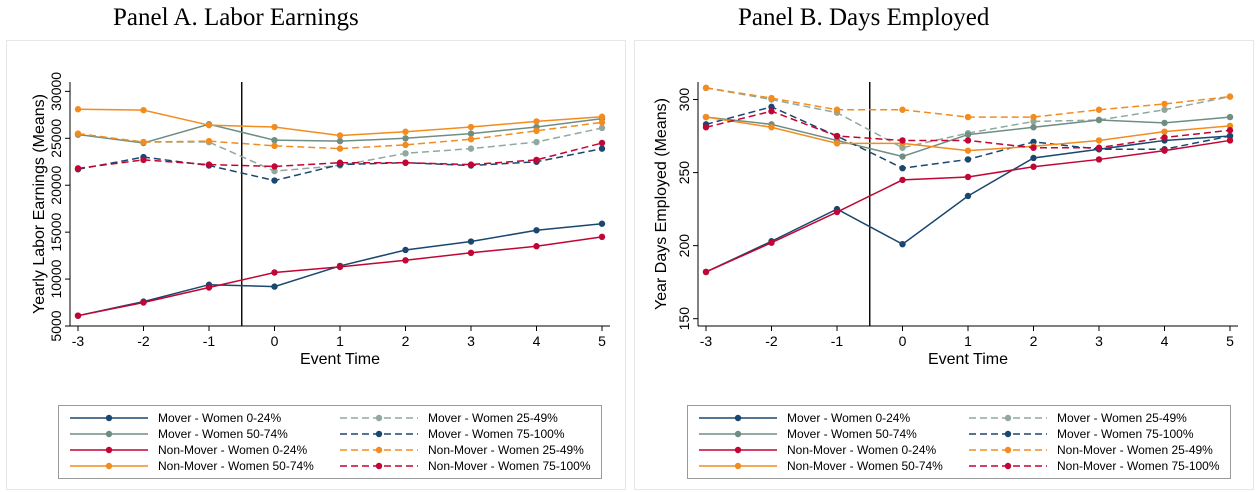 This screenshot has width=1258, height=492. I want to click on panel-b-legend-label: Non-Mover - Women 75-100%, so click(1138, 466).